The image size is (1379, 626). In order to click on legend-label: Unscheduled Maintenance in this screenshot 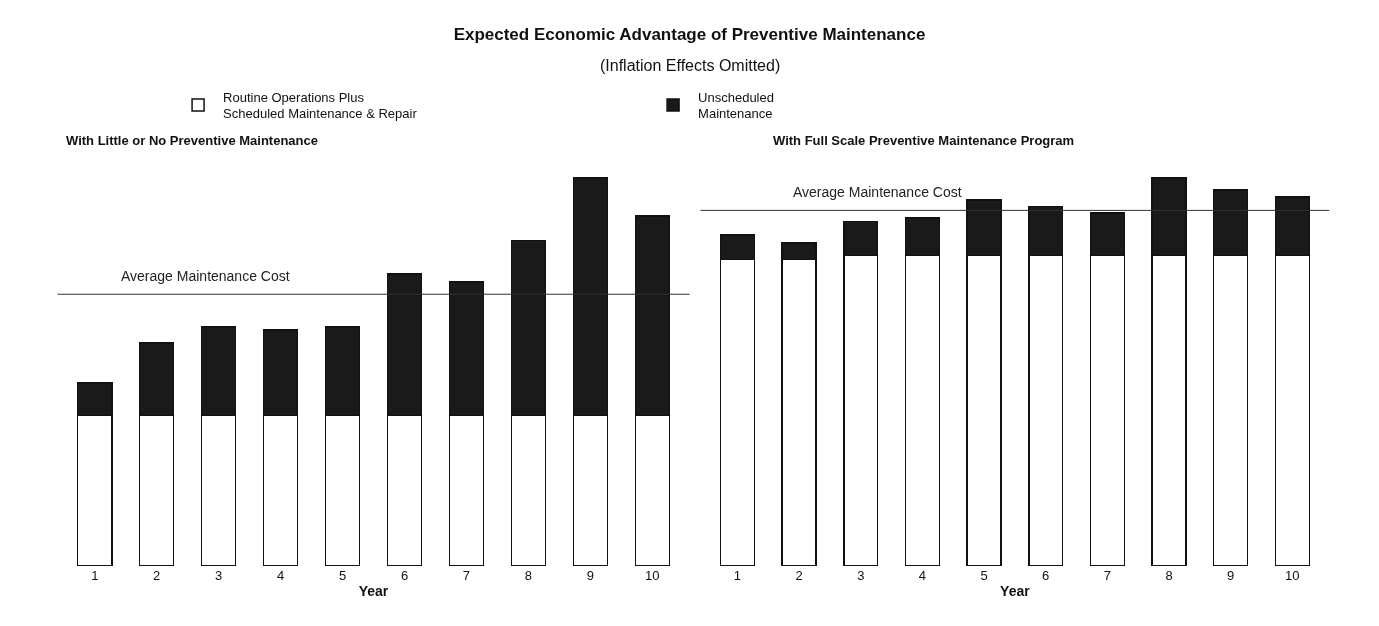, I will do `click(736, 105)`.